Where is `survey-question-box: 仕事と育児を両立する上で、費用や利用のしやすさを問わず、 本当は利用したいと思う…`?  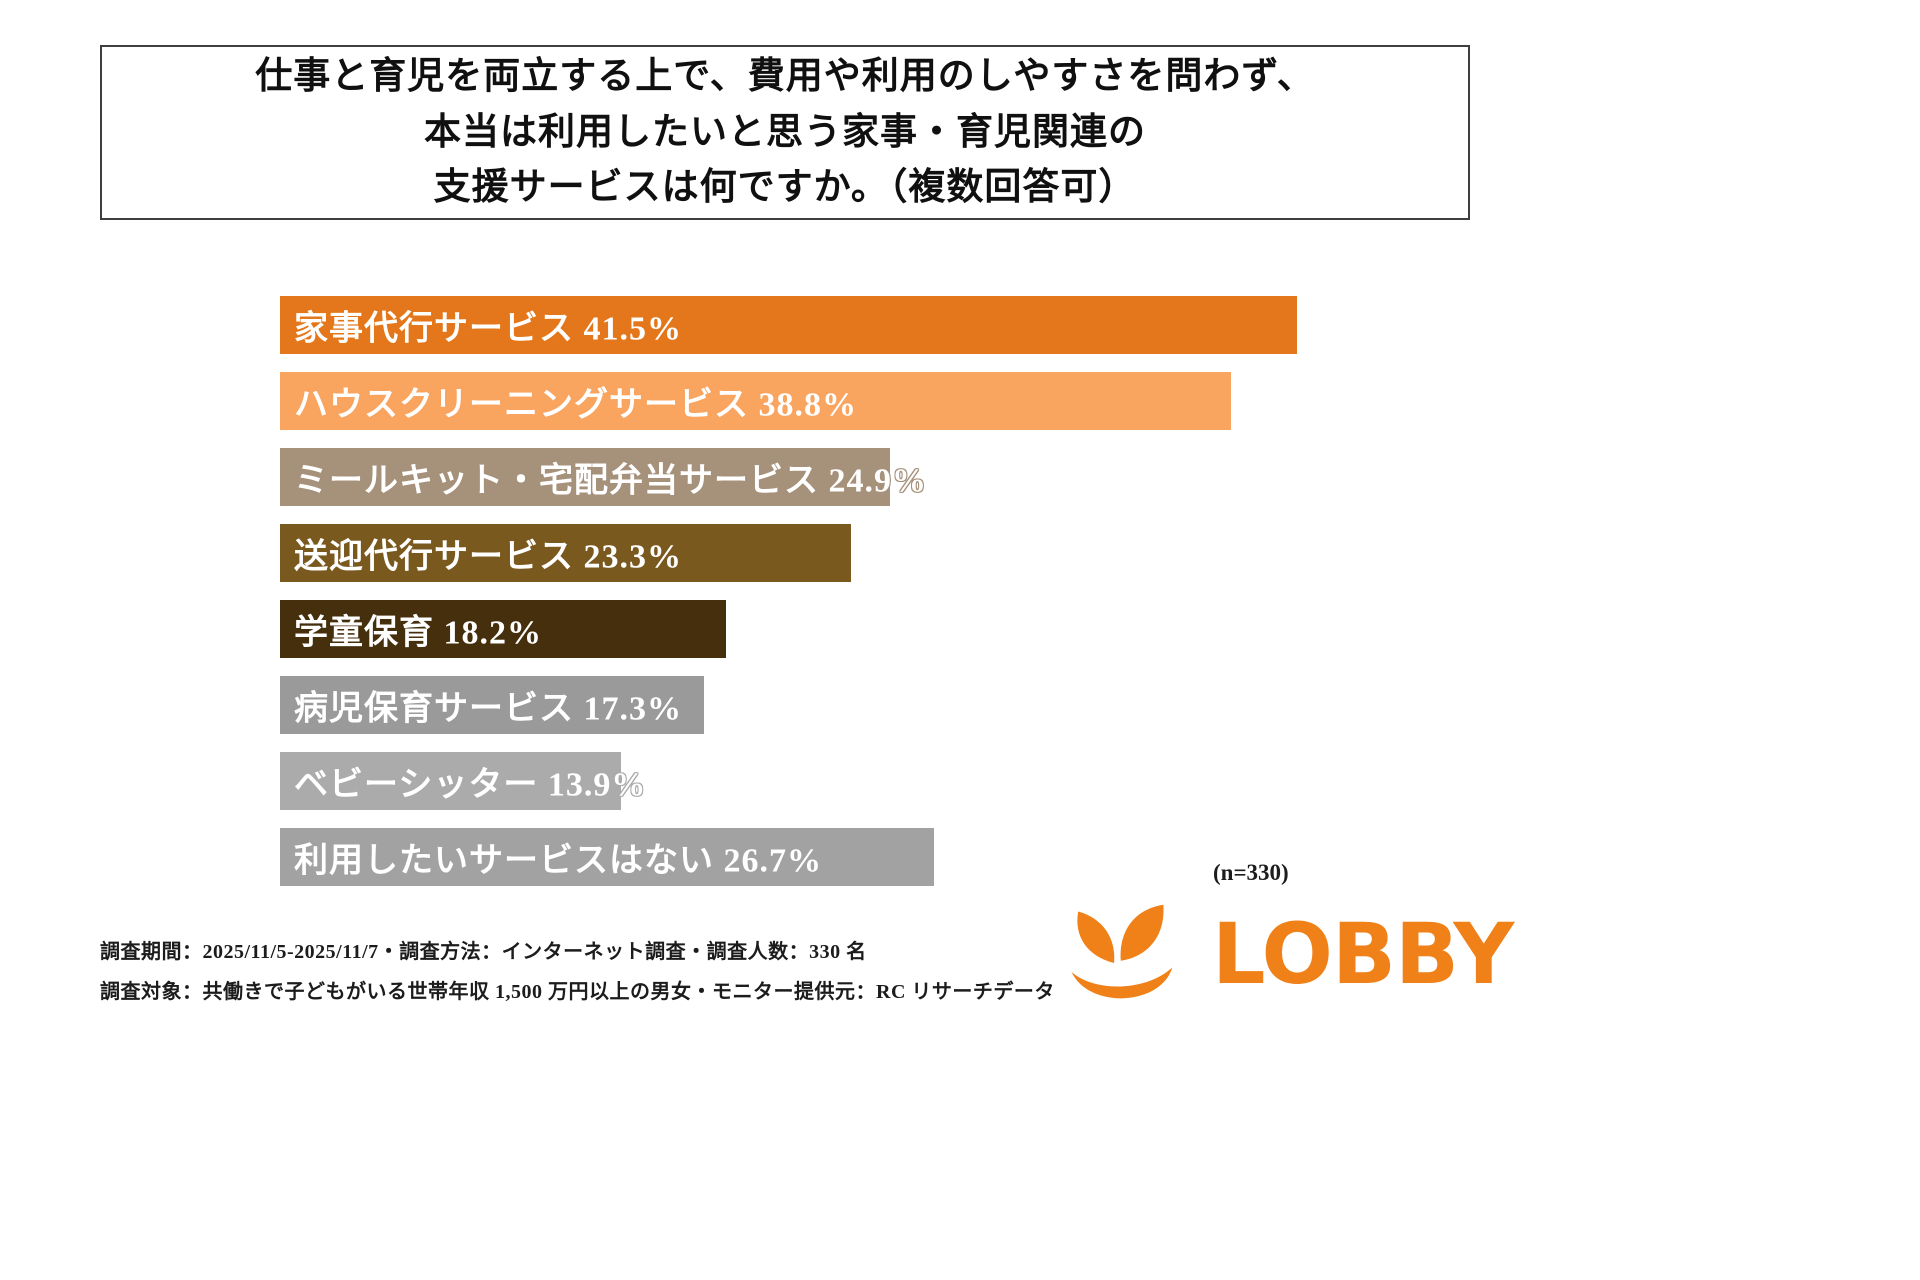
survey-question-box: 仕事と育児を両立する上で、費用や利用のしやすさを問わず、 本当は利用したいと思う… is located at coordinates (785, 132).